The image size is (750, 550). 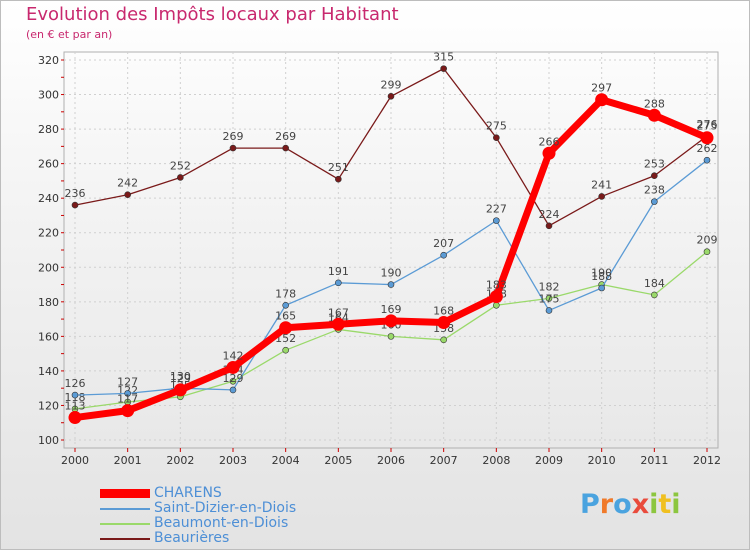 I want to click on data-label: 209, so click(x=707, y=240).